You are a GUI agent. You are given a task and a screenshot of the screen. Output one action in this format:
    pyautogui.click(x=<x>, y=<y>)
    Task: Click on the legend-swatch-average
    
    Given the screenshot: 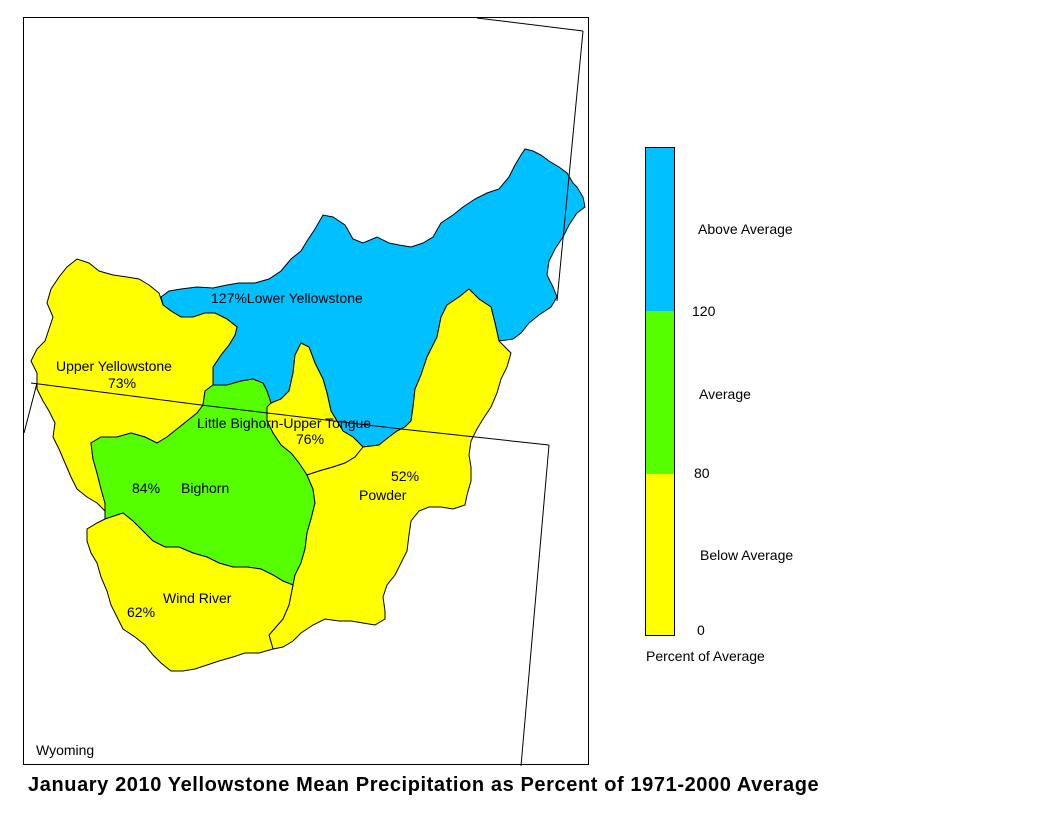 What is the action you would take?
    pyautogui.click(x=660, y=392)
    